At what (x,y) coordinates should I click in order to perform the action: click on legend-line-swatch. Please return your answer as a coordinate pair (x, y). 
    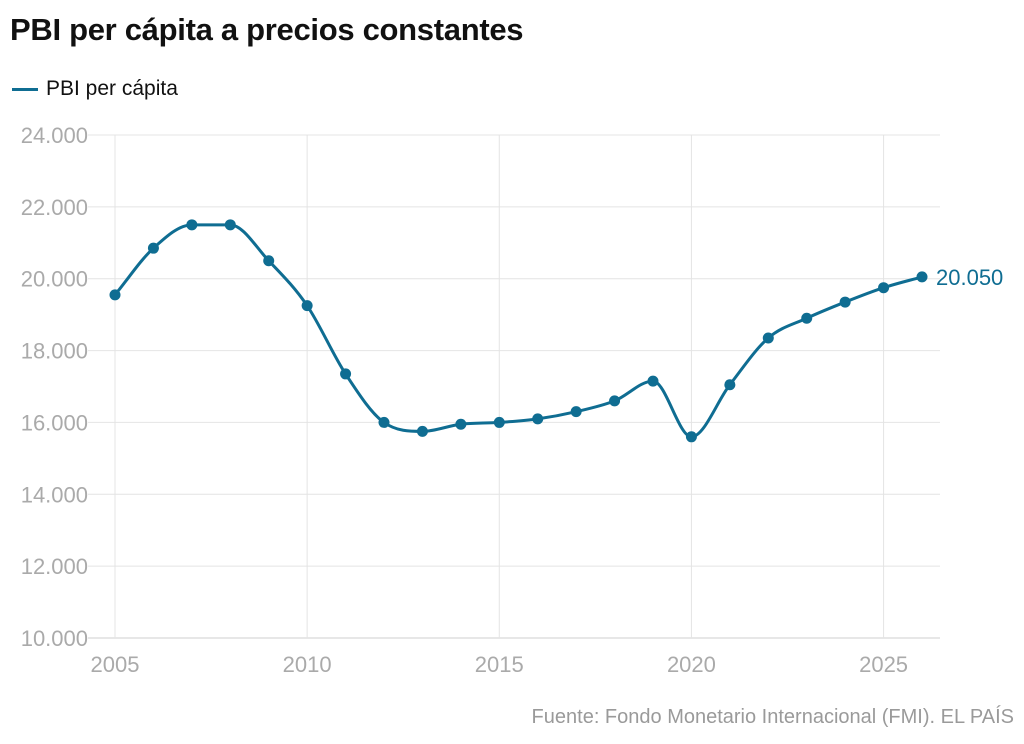
    Looking at the image, I should click on (25, 89).